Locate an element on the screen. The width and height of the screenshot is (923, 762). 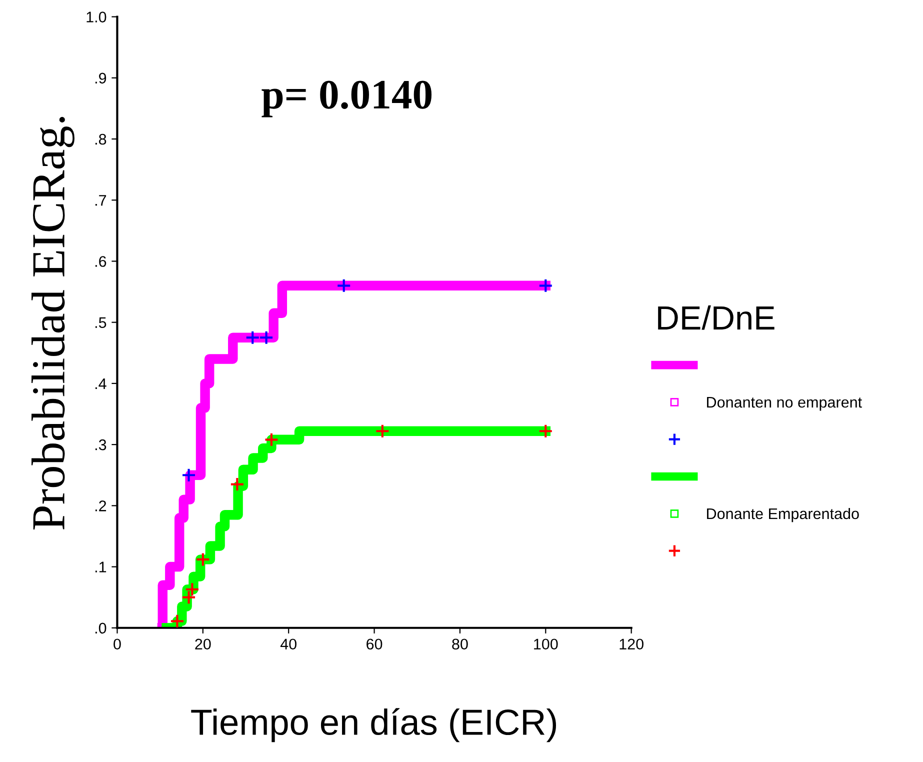
legend-label: Donante Emparentado is located at coordinates (783, 515).